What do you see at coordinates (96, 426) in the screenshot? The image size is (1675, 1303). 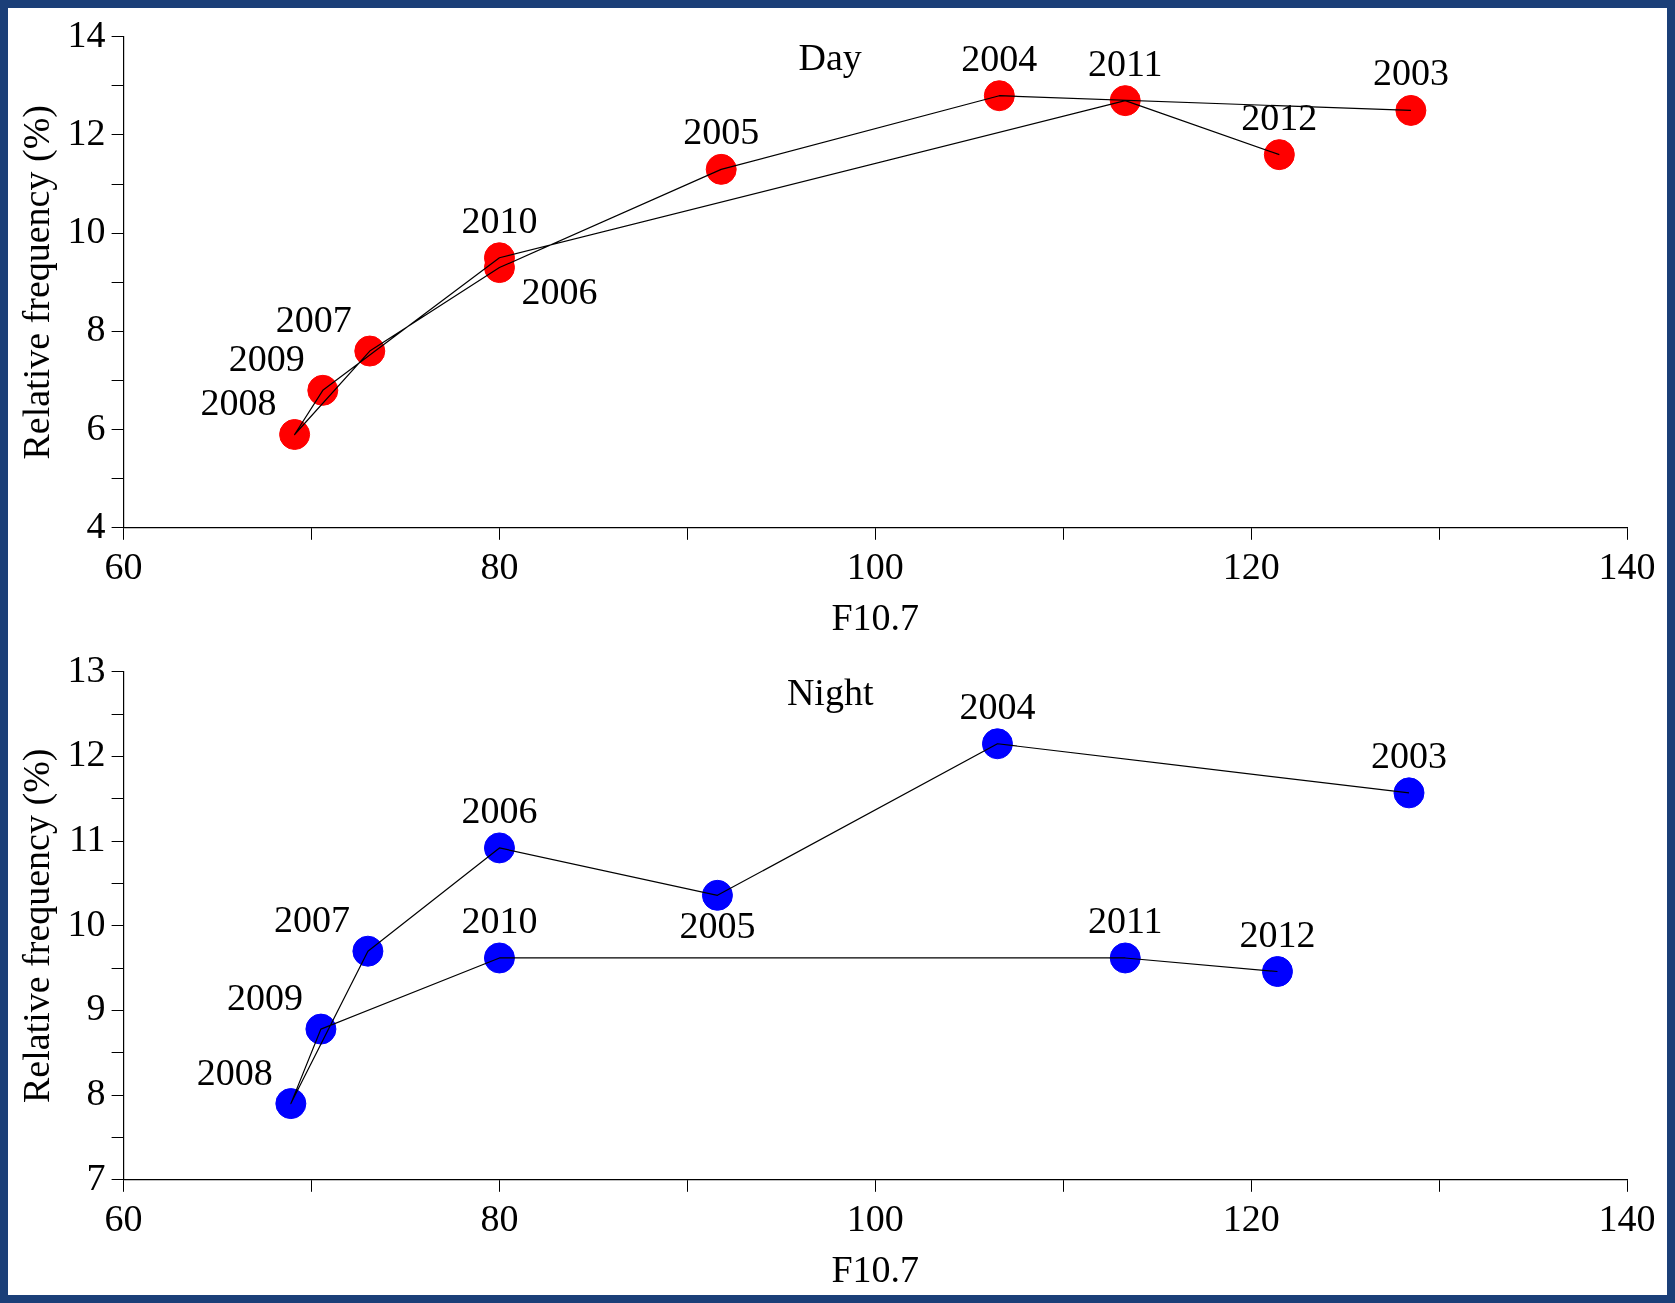 I see `y-tick-label: 6` at bounding box center [96, 426].